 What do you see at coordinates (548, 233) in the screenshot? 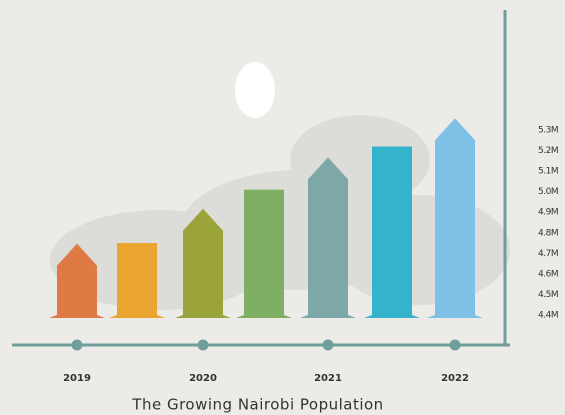
I see `y-tick-label: 4.8M` at bounding box center [548, 233].